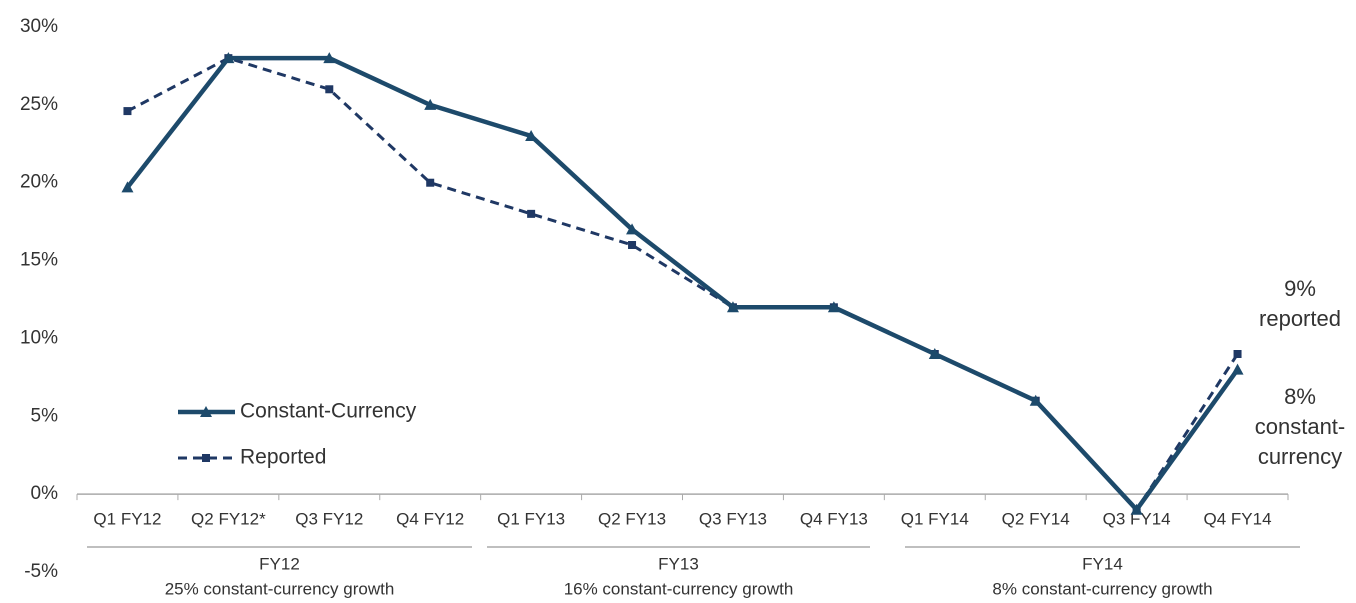 Image resolution: width=1356 pixels, height=603 pixels. I want to click on group-note: 16% constant-currency growth, so click(679, 588).